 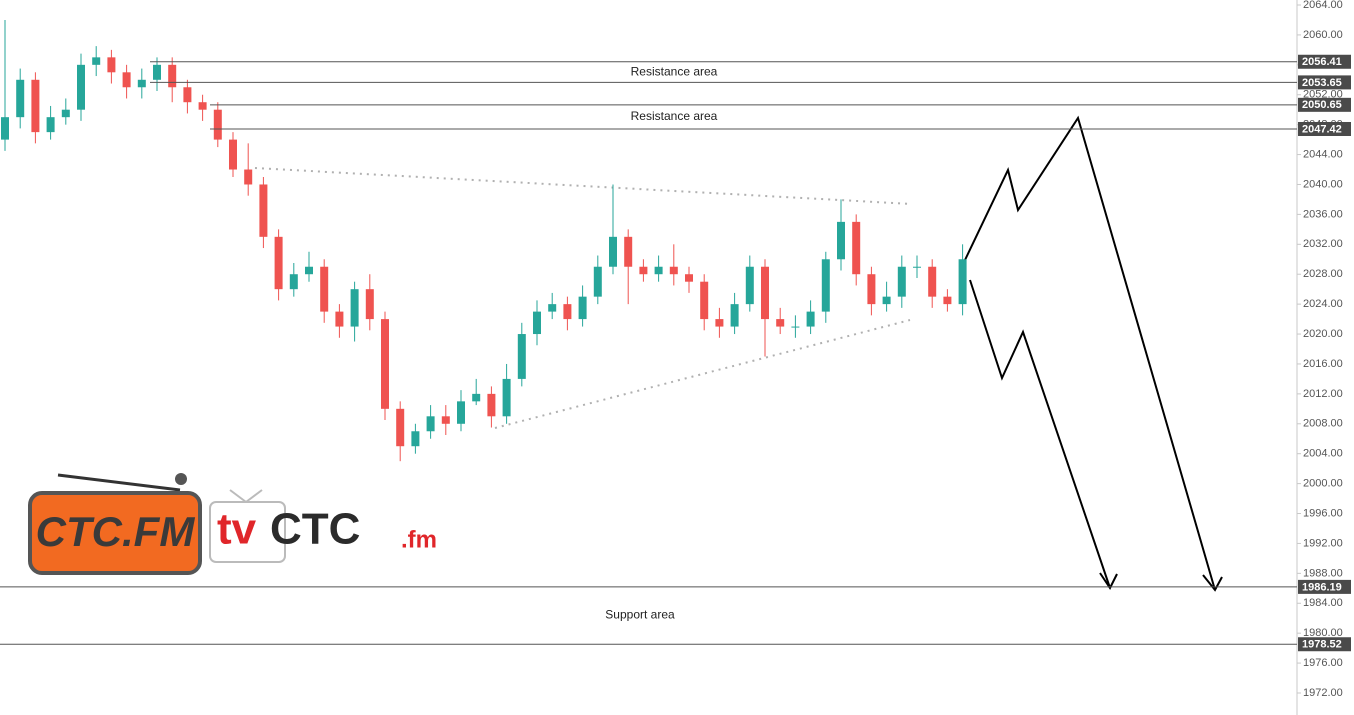 I want to click on y-tick-label: 2052.00, so click(x=1323, y=95).